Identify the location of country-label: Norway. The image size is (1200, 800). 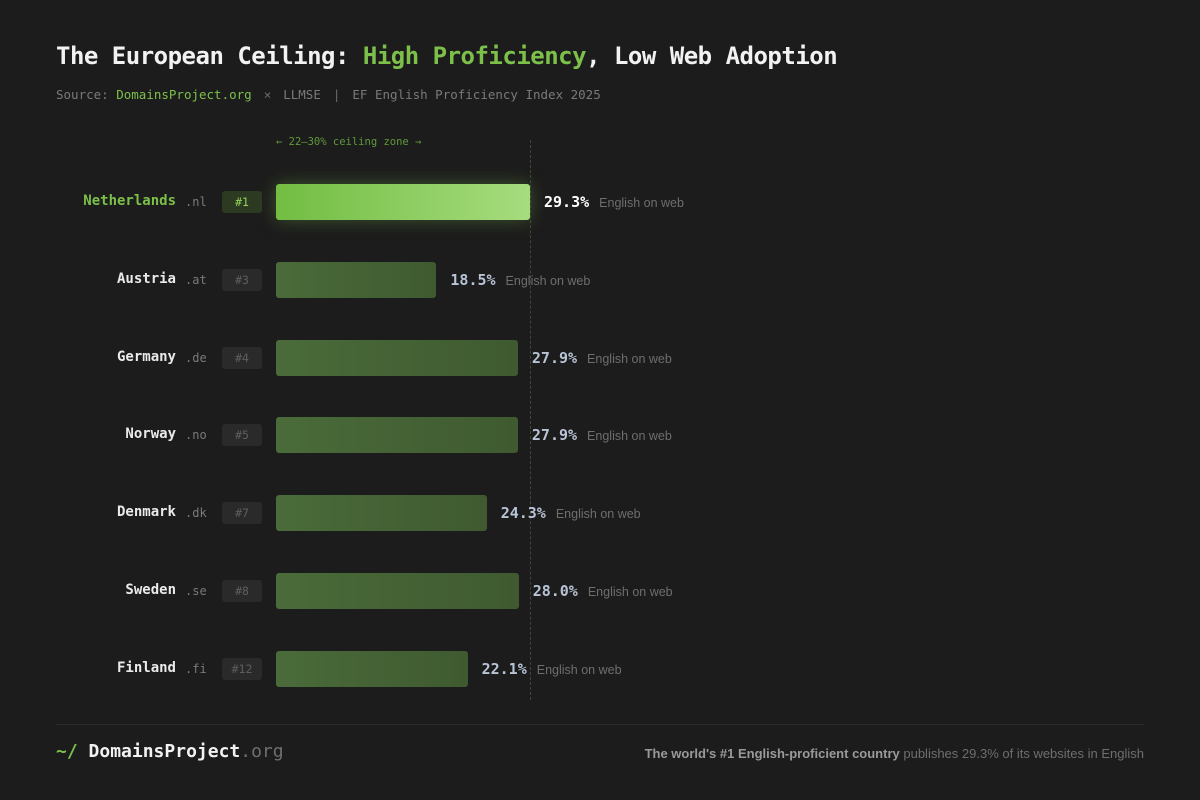
(150, 434).